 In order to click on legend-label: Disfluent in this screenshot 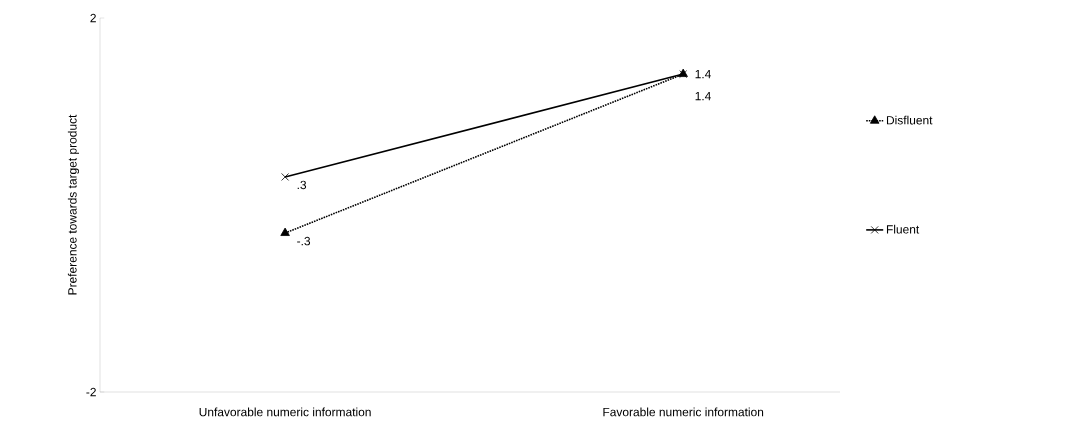, I will do `click(909, 120)`.